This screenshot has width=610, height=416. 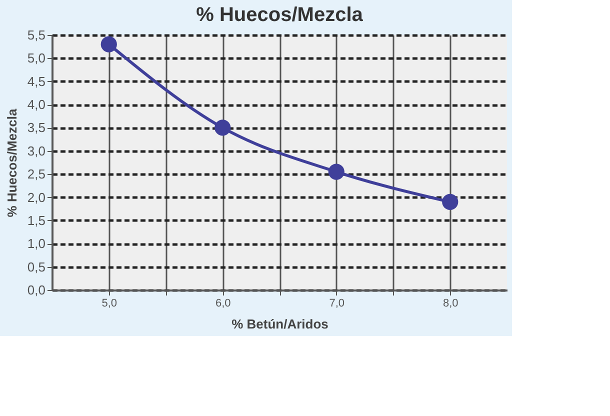 What do you see at coordinates (36, 290) in the screenshot?
I see `y-tick-label: 0,0` at bounding box center [36, 290].